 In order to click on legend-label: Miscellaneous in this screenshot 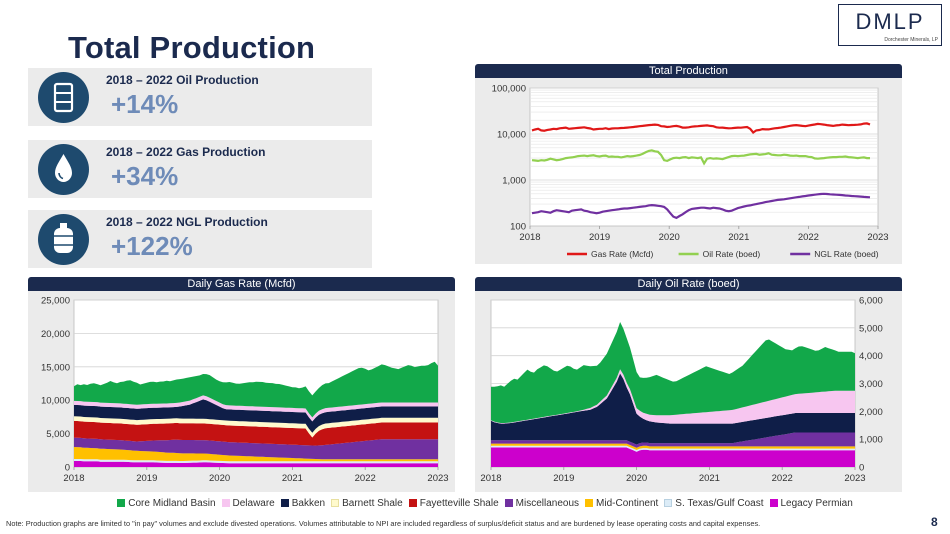, I will do `click(547, 503)`.